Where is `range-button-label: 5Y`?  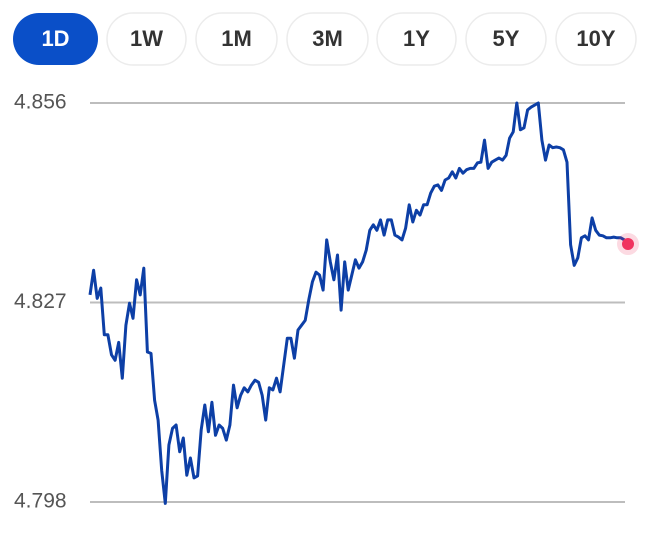 range-button-label: 5Y is located at coordinates (506, 38).